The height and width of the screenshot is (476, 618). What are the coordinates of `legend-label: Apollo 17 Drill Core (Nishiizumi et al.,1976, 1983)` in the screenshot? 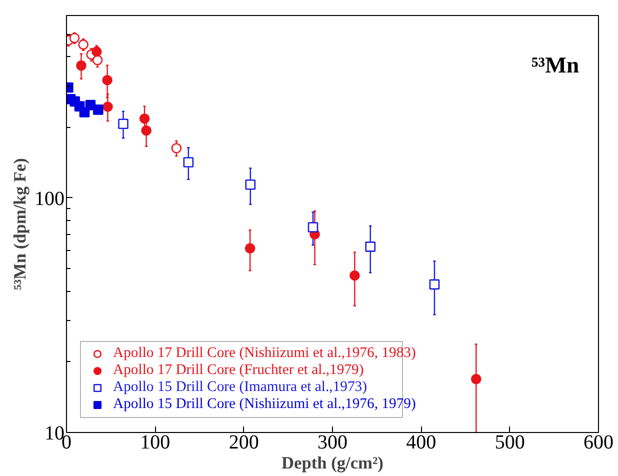 It's located at (264, 353).